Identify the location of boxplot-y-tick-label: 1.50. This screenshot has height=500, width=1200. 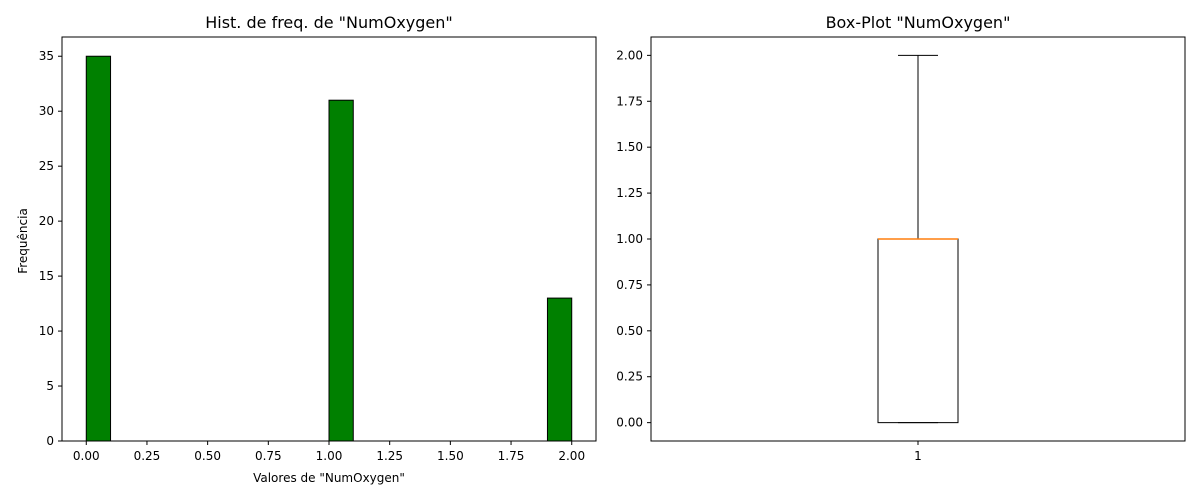
(629, 147).